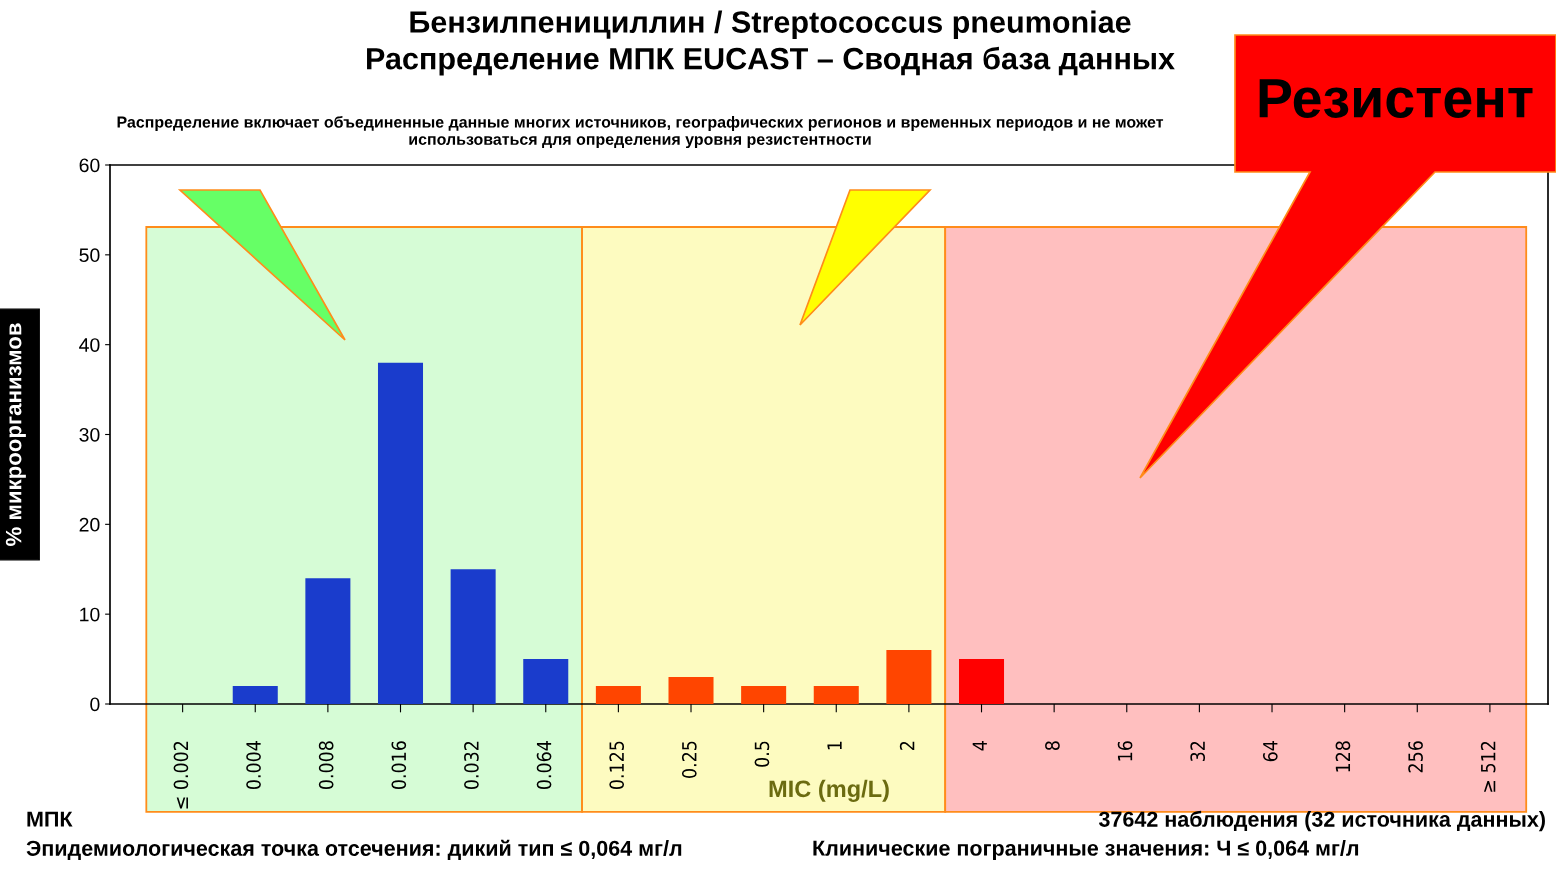 This screenshot has width=1556, height=869. What do you see at coordinates (1396, 98) in the screenshot?
I see `text: Резистент` at bounding box center [1396, 98].